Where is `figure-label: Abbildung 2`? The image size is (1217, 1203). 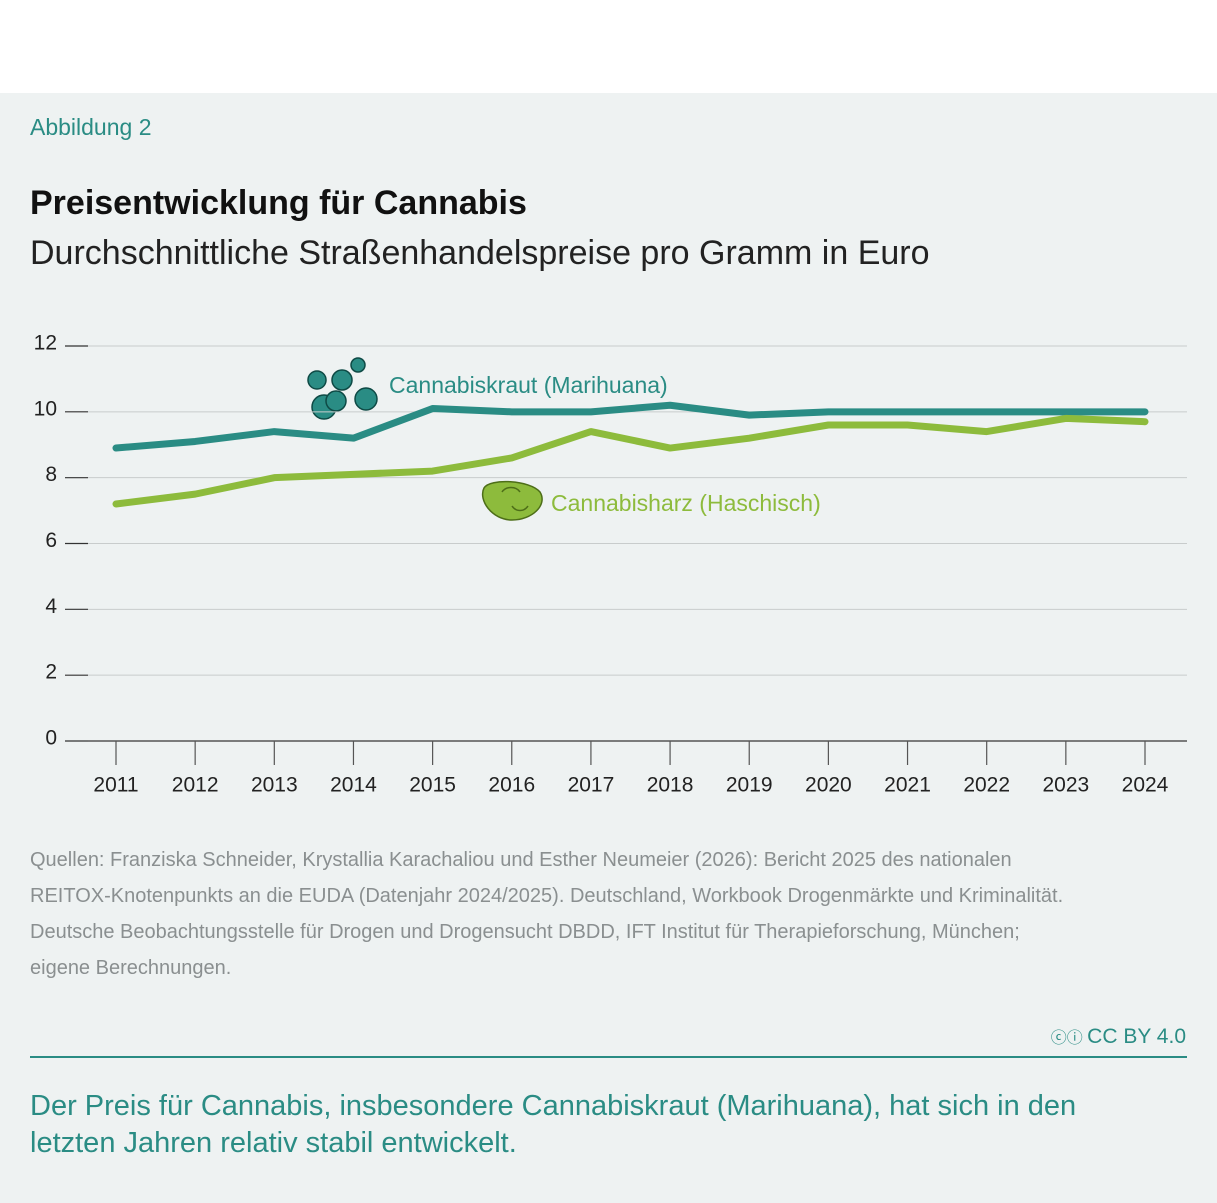
figure-label: Abbildung 2 is located at coordinates (91, 127).